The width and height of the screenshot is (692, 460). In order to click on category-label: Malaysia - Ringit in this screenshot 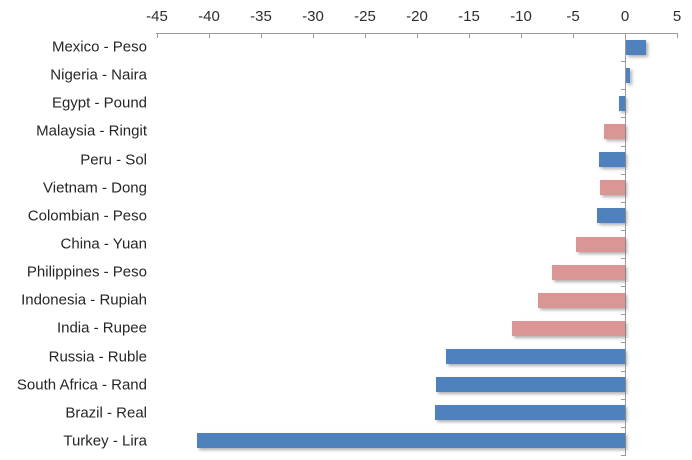, I will do `click(91, 131)`.